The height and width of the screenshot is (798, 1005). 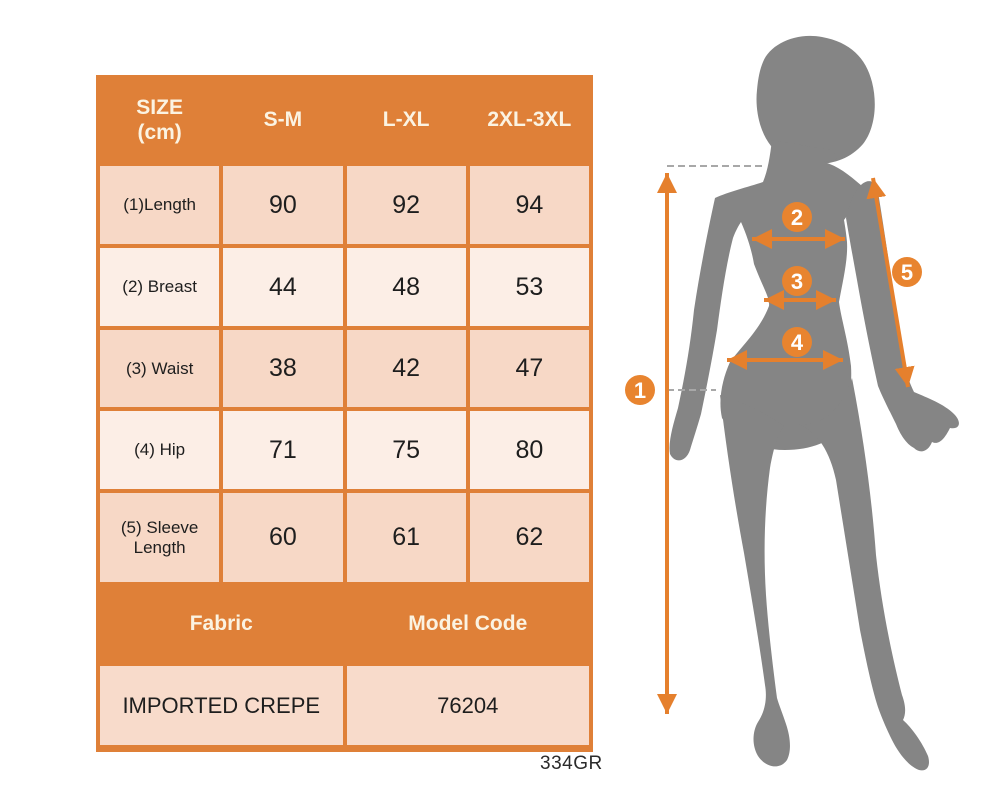 What do you see at coordinates (815, 100) in the screenshot?
I see `silhouette-head` at bounding box center [815, 100].